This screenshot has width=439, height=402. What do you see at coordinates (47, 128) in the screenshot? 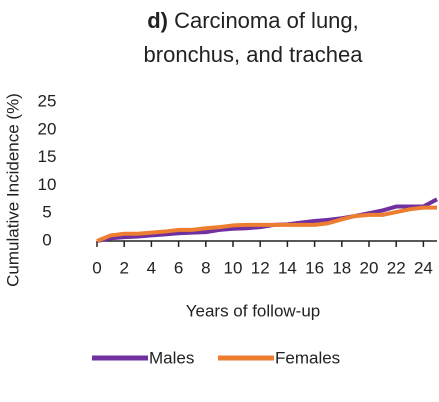
I see `y-tick-label: 20` at bounding box center [47, 128].